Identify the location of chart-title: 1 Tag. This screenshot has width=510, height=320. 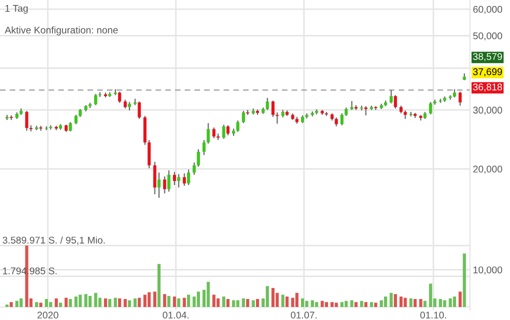
(16, 9).